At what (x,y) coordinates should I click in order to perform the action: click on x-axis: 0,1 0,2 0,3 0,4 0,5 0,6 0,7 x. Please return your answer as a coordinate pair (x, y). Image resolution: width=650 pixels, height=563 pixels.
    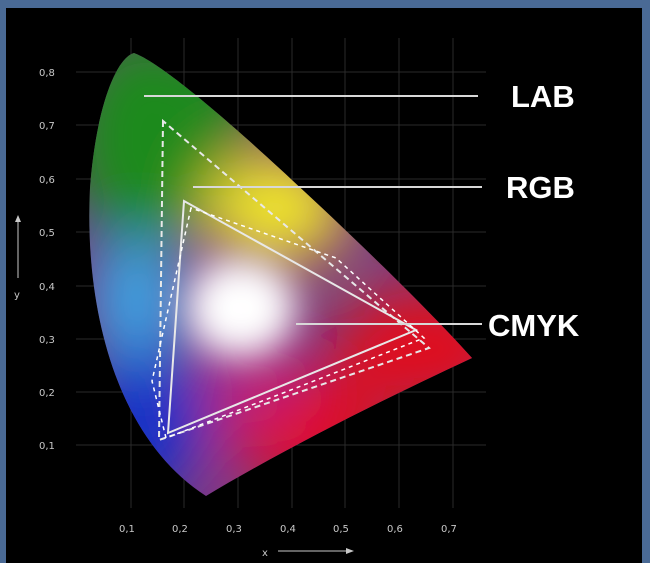
    Looking at the image, I should click on (288, 541).